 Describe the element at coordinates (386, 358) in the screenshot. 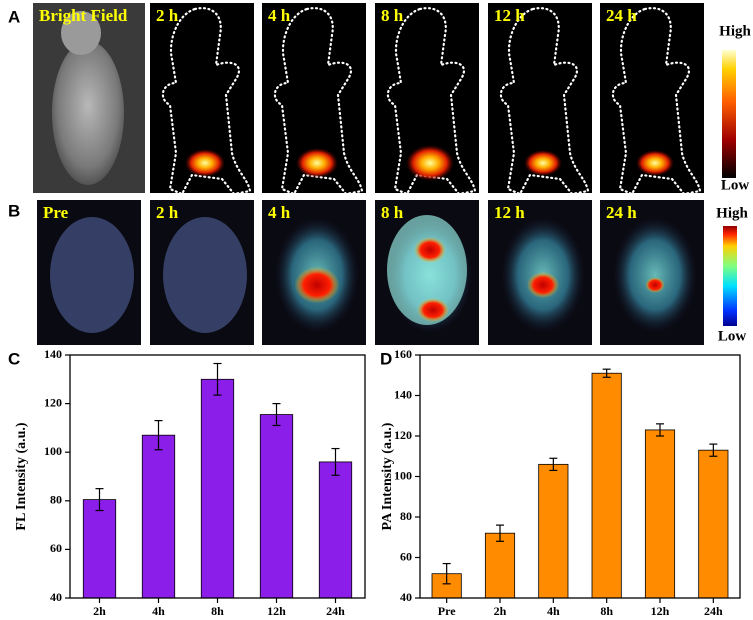

I see `panel-label: D` at that location.